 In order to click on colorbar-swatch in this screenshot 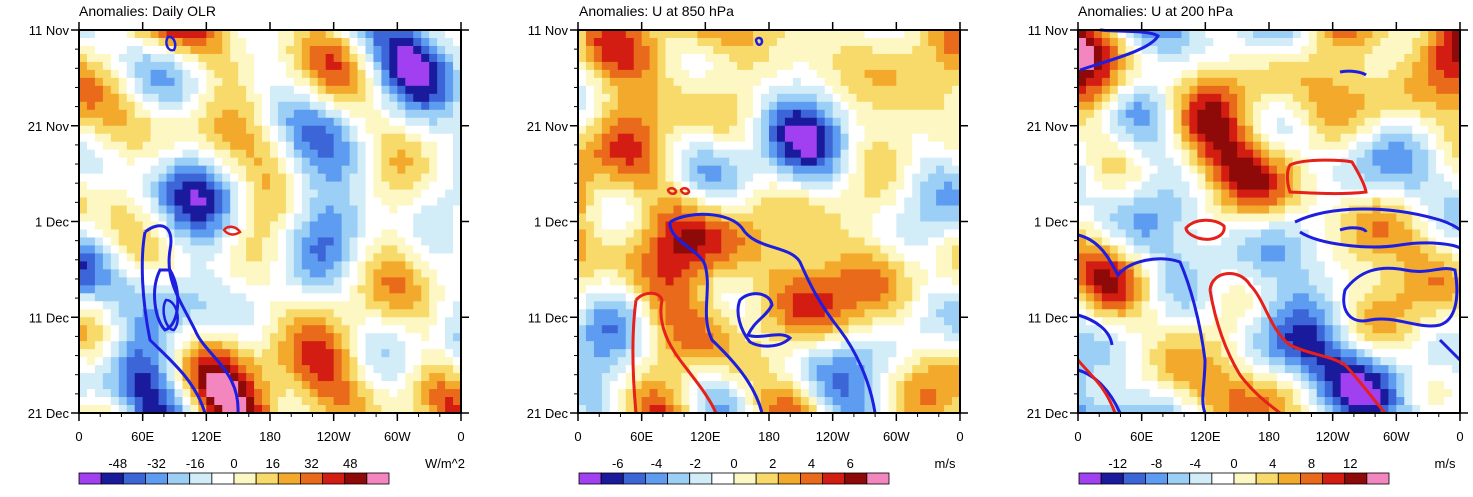, I will do `click(701, 478)`.